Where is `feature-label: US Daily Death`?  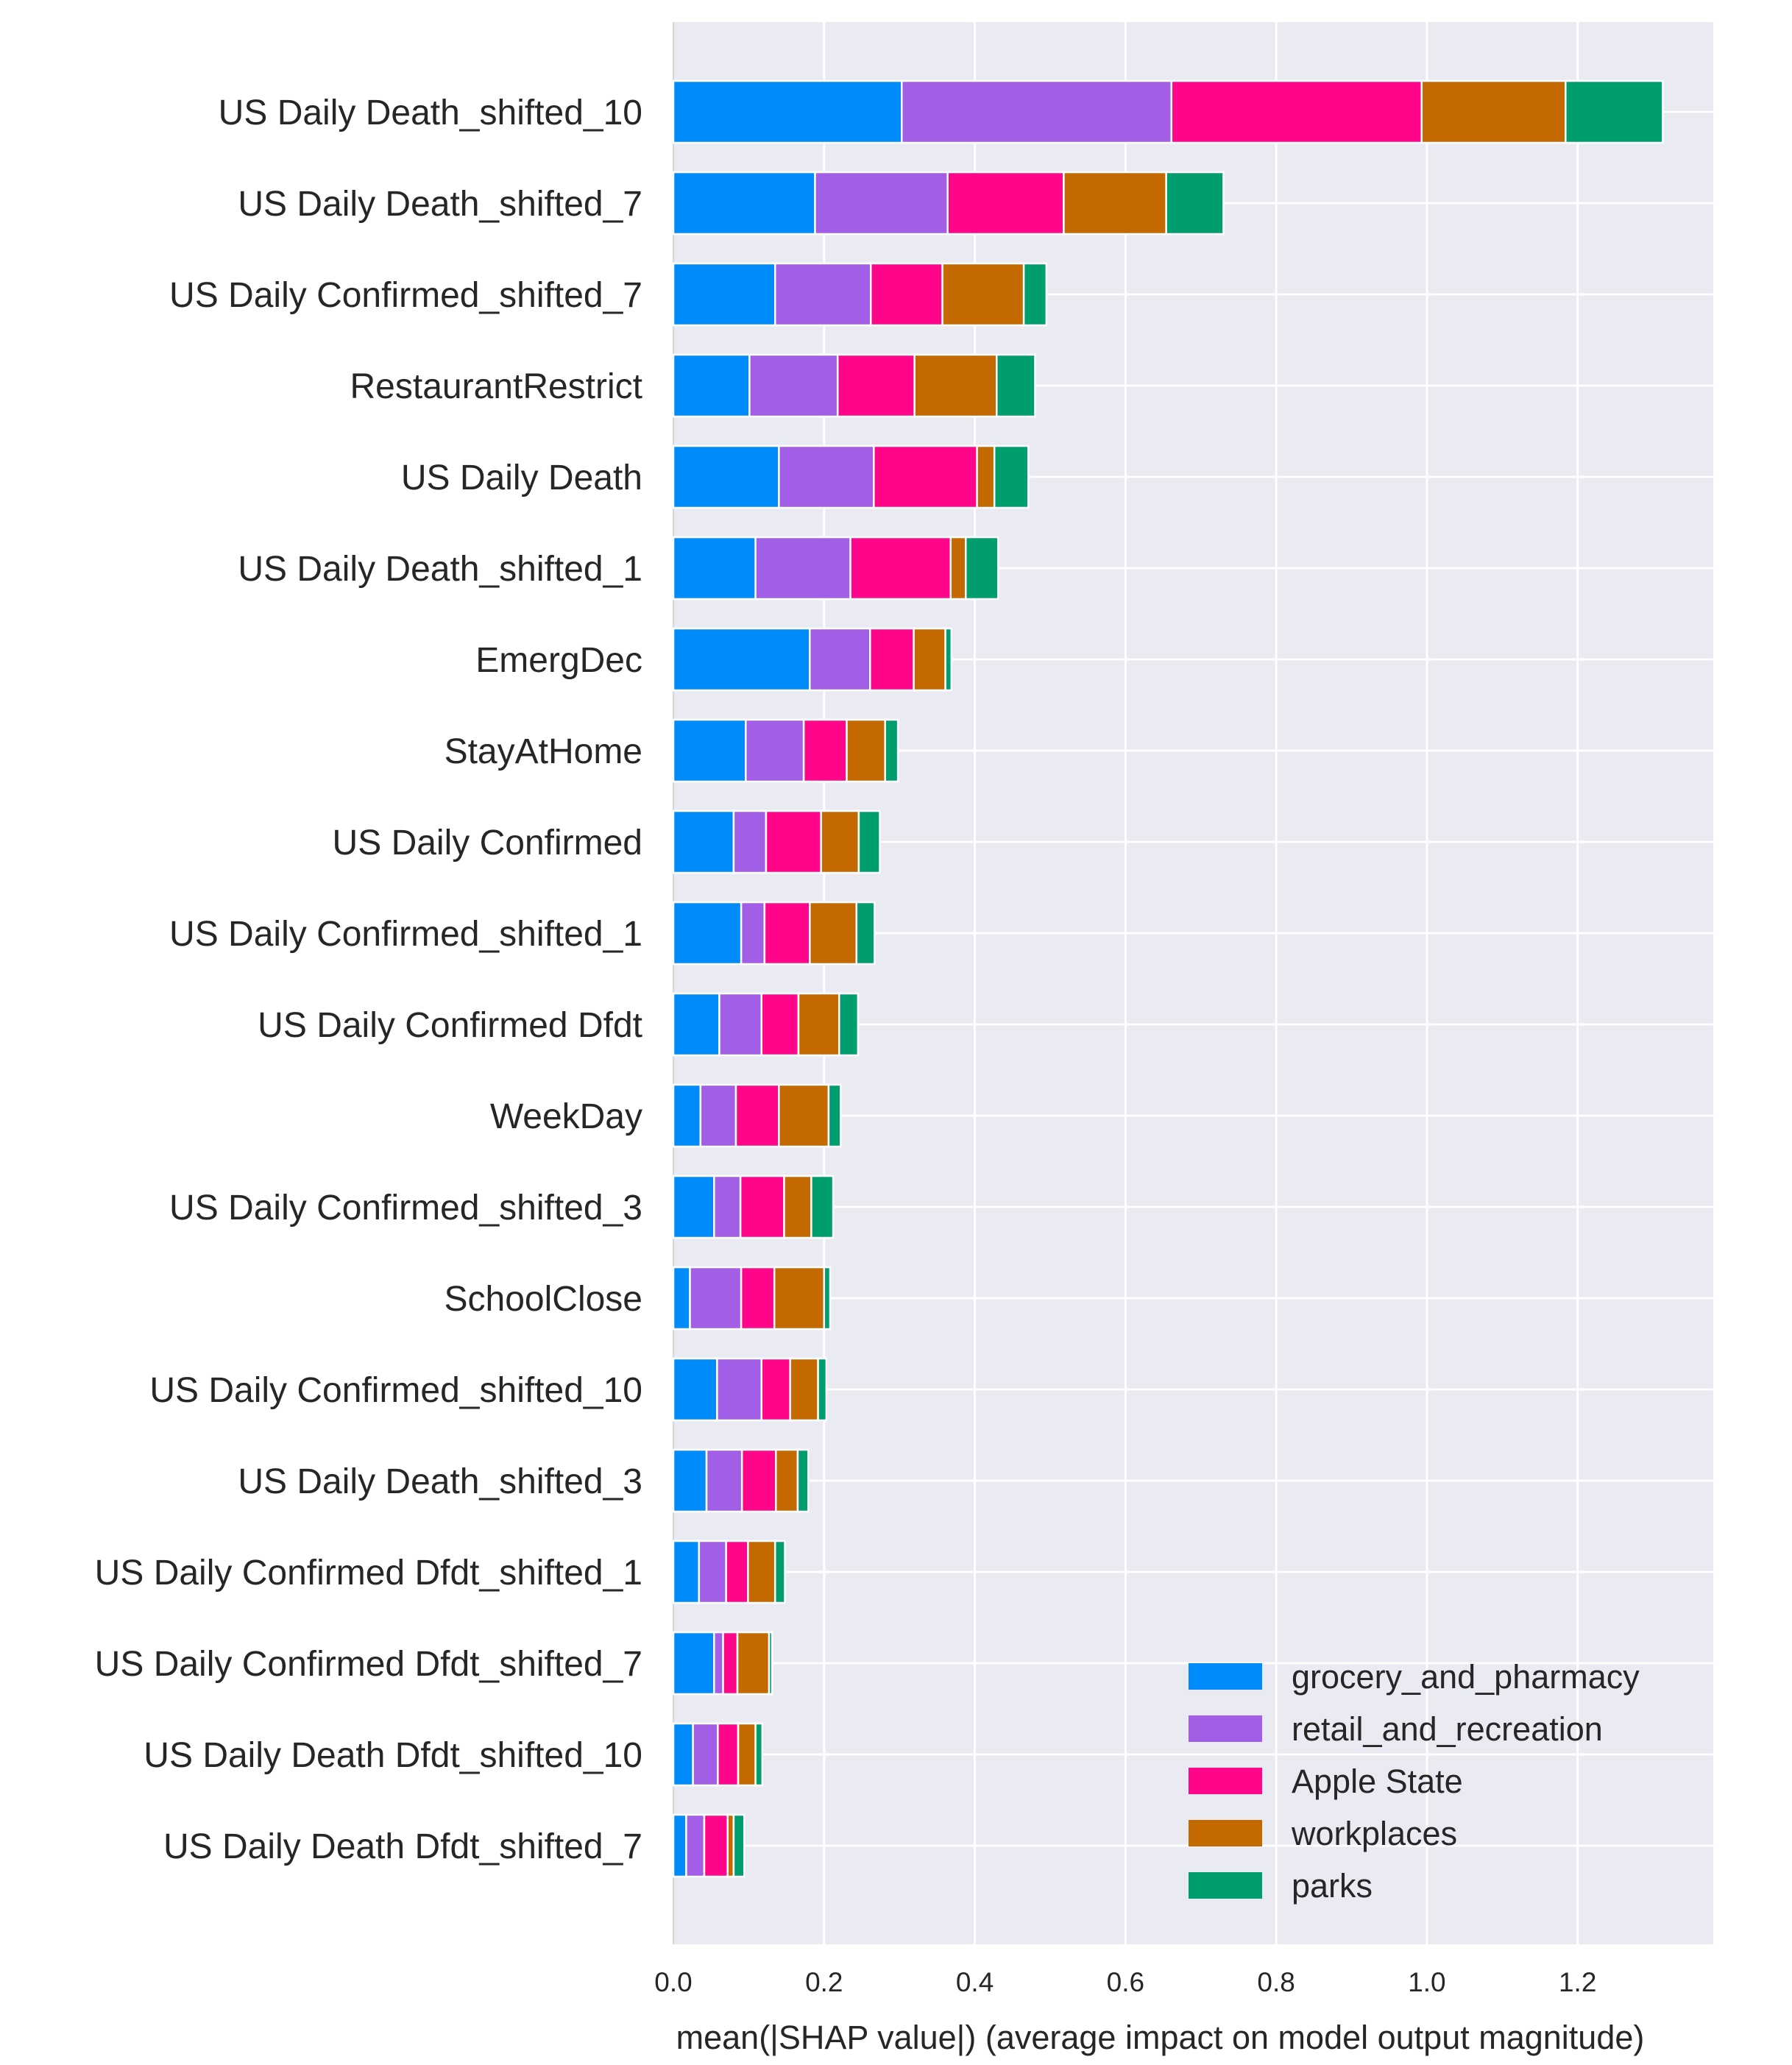 feature-label: US Daily Death is located at coordinates (521, 477).